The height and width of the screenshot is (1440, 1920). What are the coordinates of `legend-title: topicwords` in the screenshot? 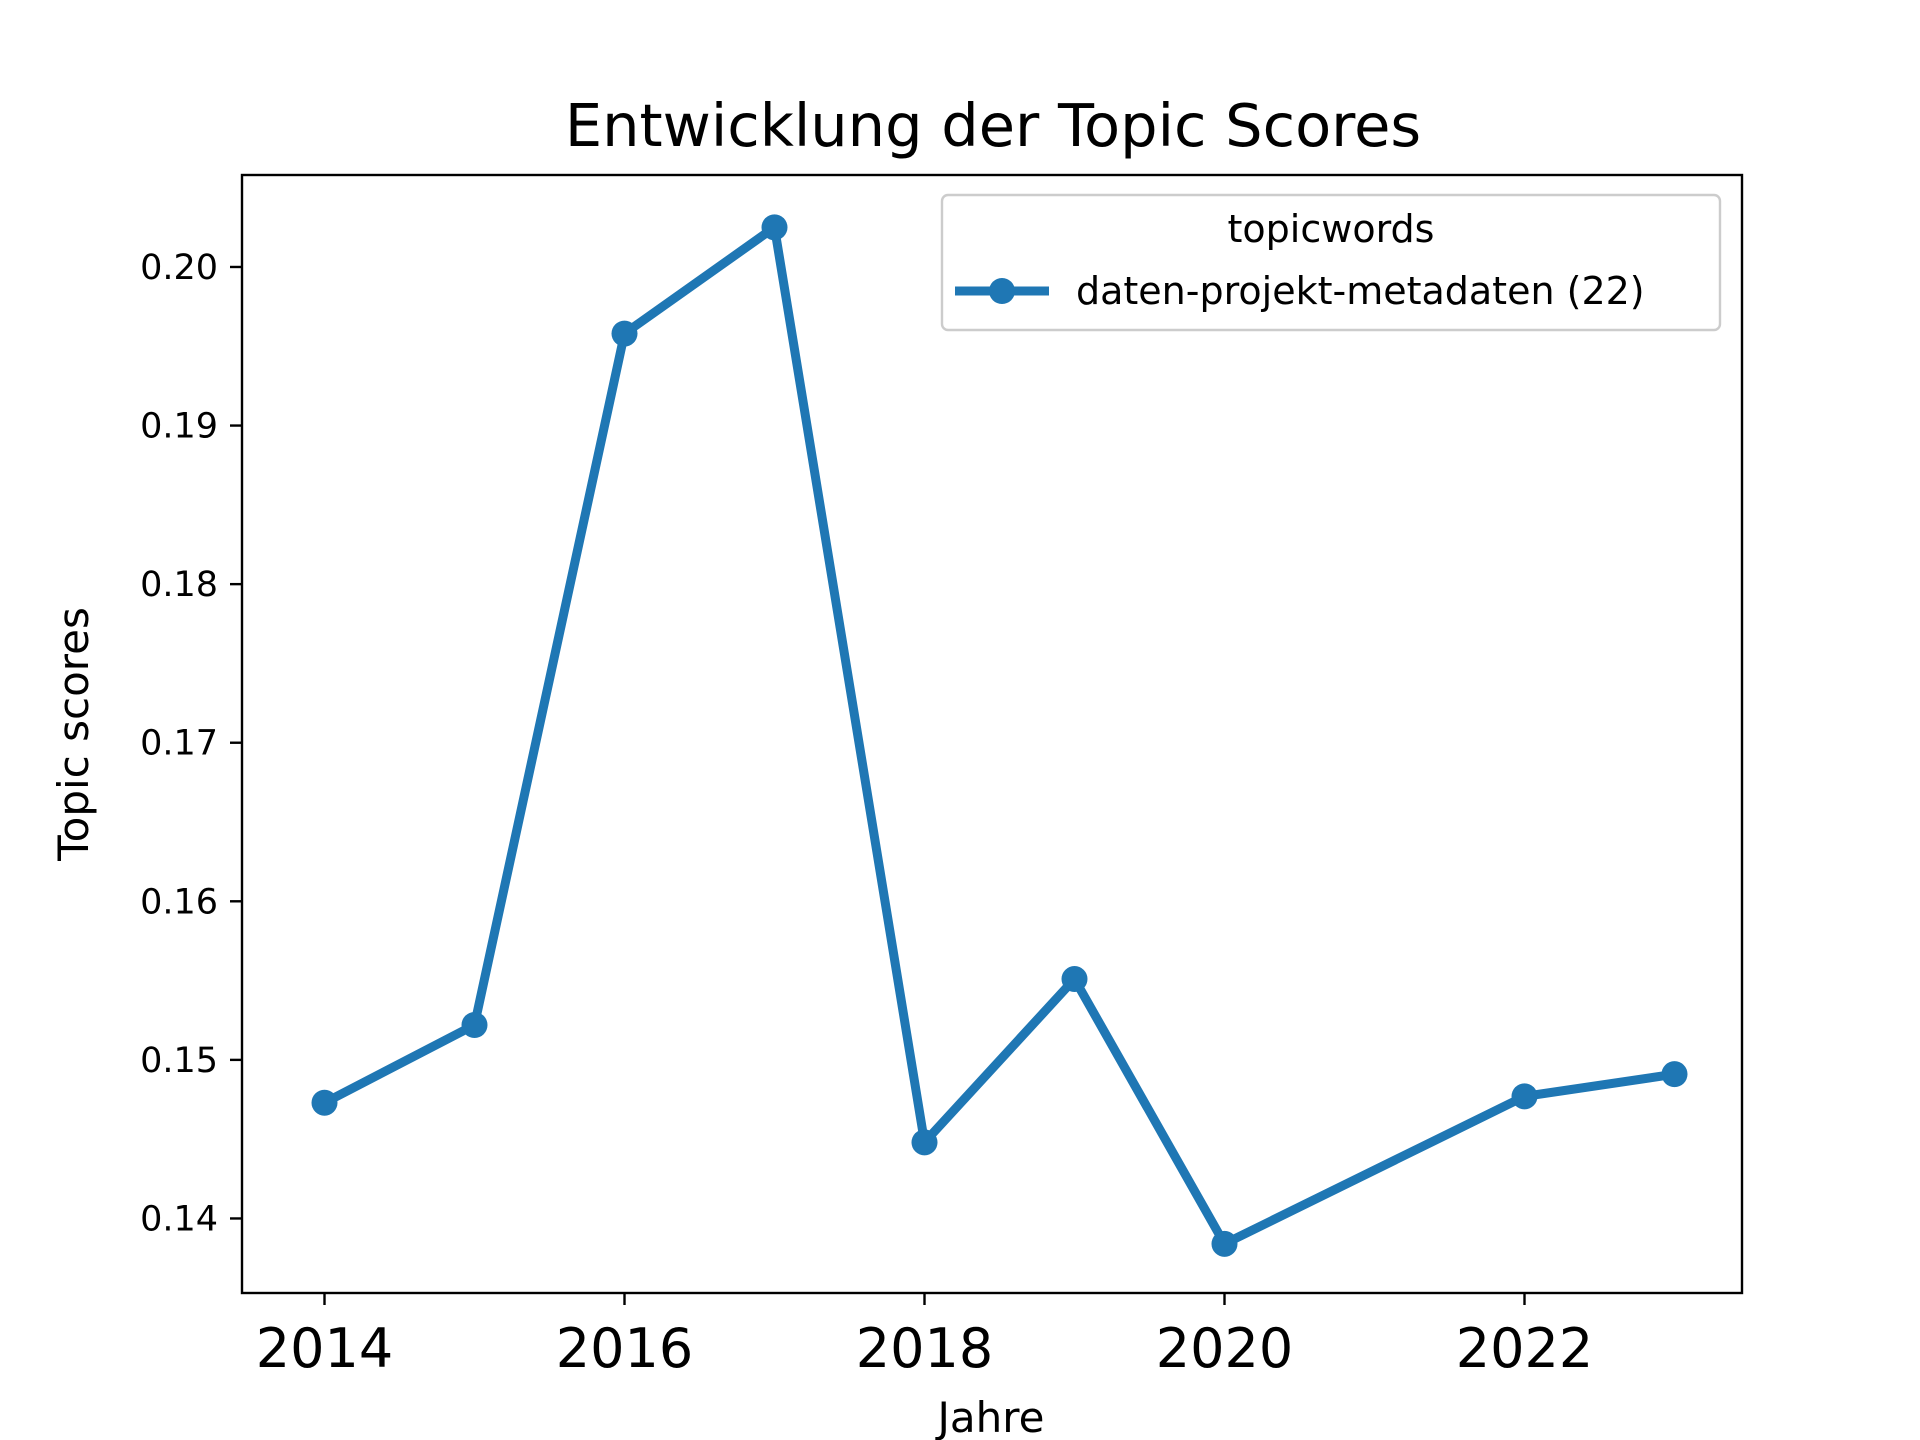 It's located at (1331, 229).